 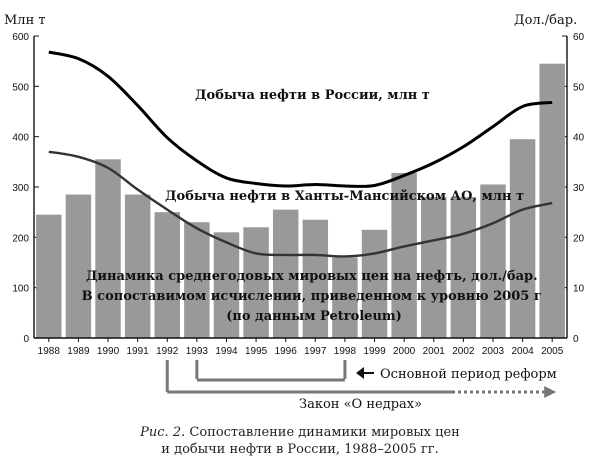 I want to click on x-tick-label: 1992, so click(x=167, y=351).